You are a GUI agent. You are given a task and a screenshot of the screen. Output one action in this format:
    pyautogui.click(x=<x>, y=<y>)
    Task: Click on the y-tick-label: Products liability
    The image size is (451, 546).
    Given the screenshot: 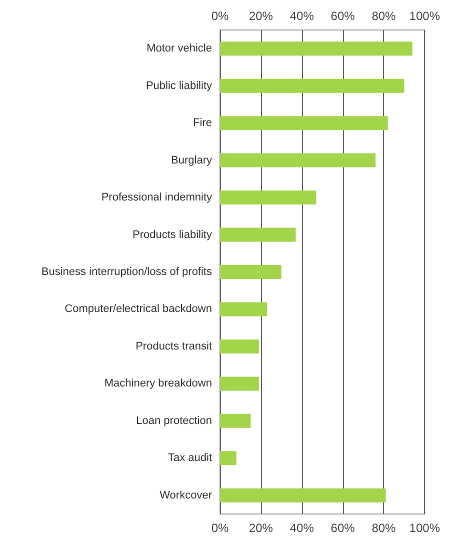 What is the action you would take?
    pyautogui.click(x=172, y=234)
    